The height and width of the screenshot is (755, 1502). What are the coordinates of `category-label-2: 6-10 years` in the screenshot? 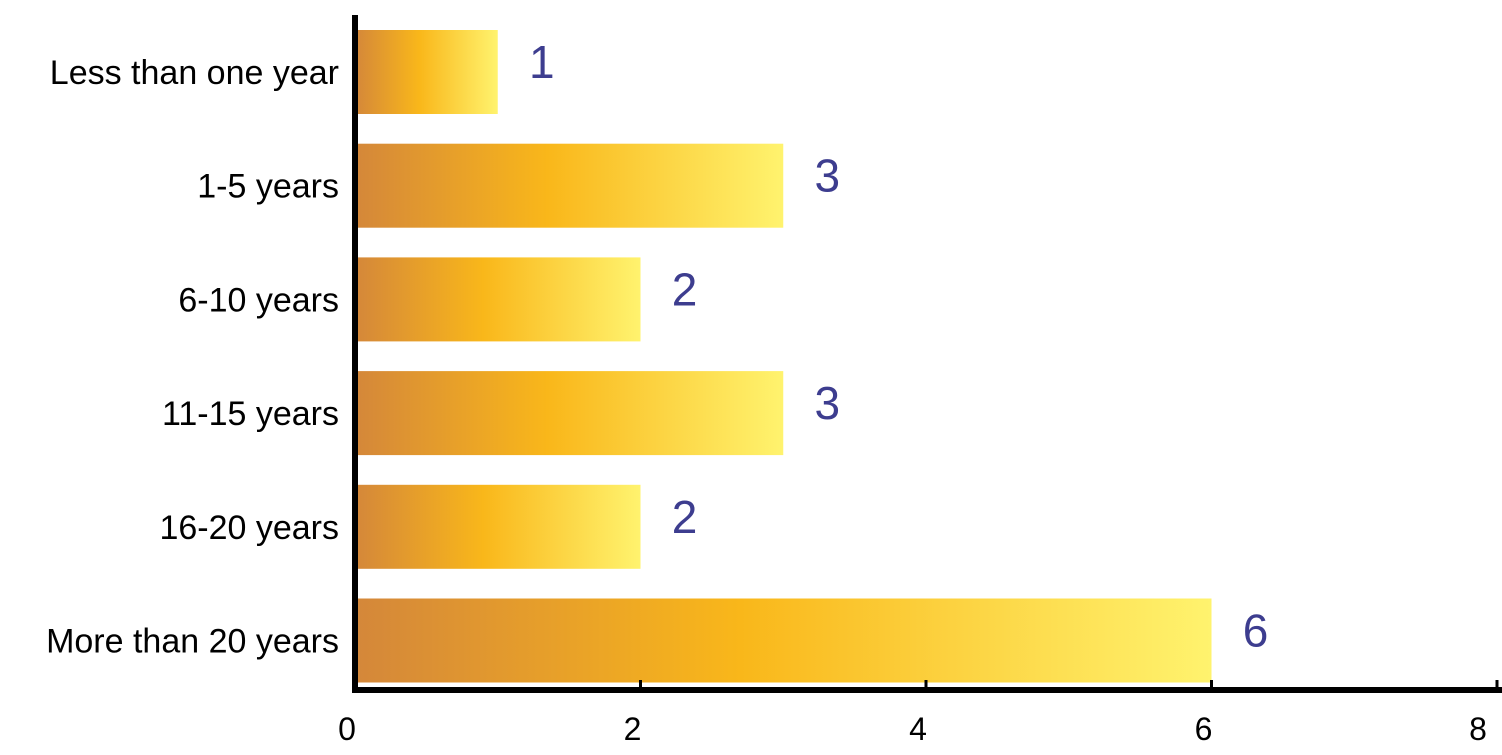 It's located at (258, 300).